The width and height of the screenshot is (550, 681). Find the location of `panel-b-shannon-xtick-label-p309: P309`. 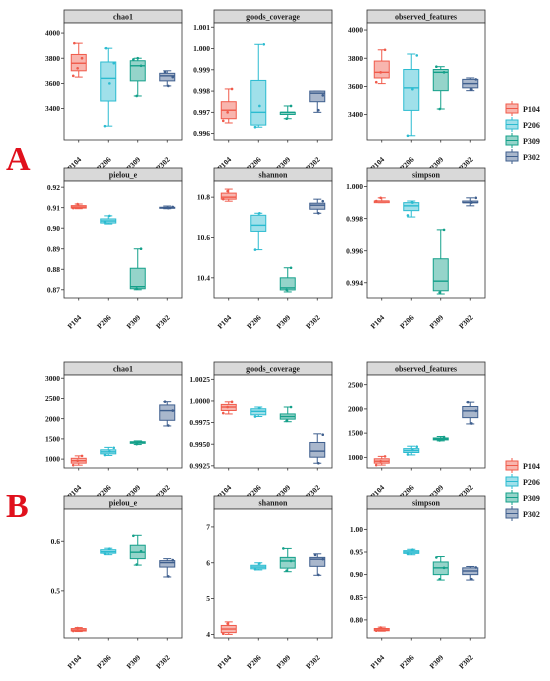

panel-b-shannon-xtick-label-p309: P309 is located at coordinates (284, 662).